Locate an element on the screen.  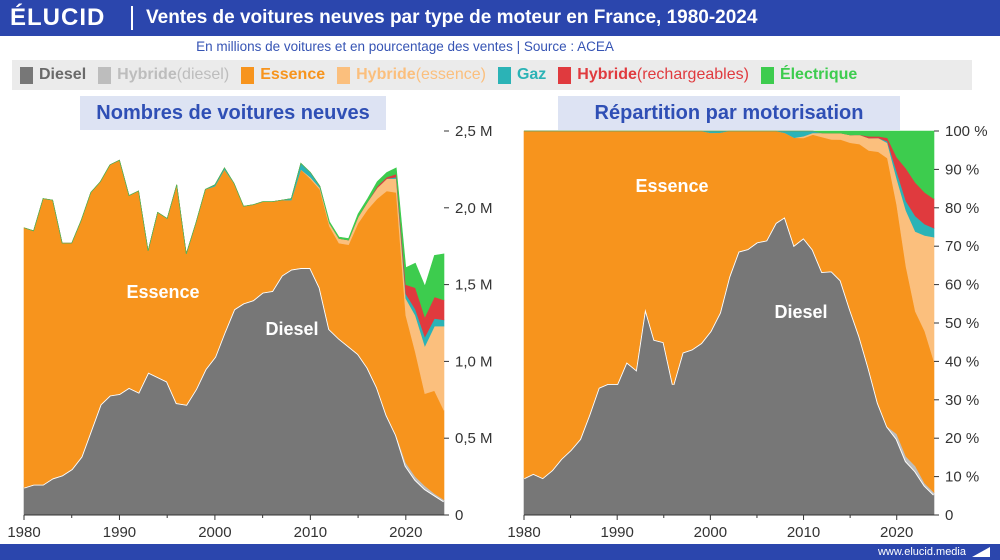
legend-label: Essence is located at coordinates (293, 74).